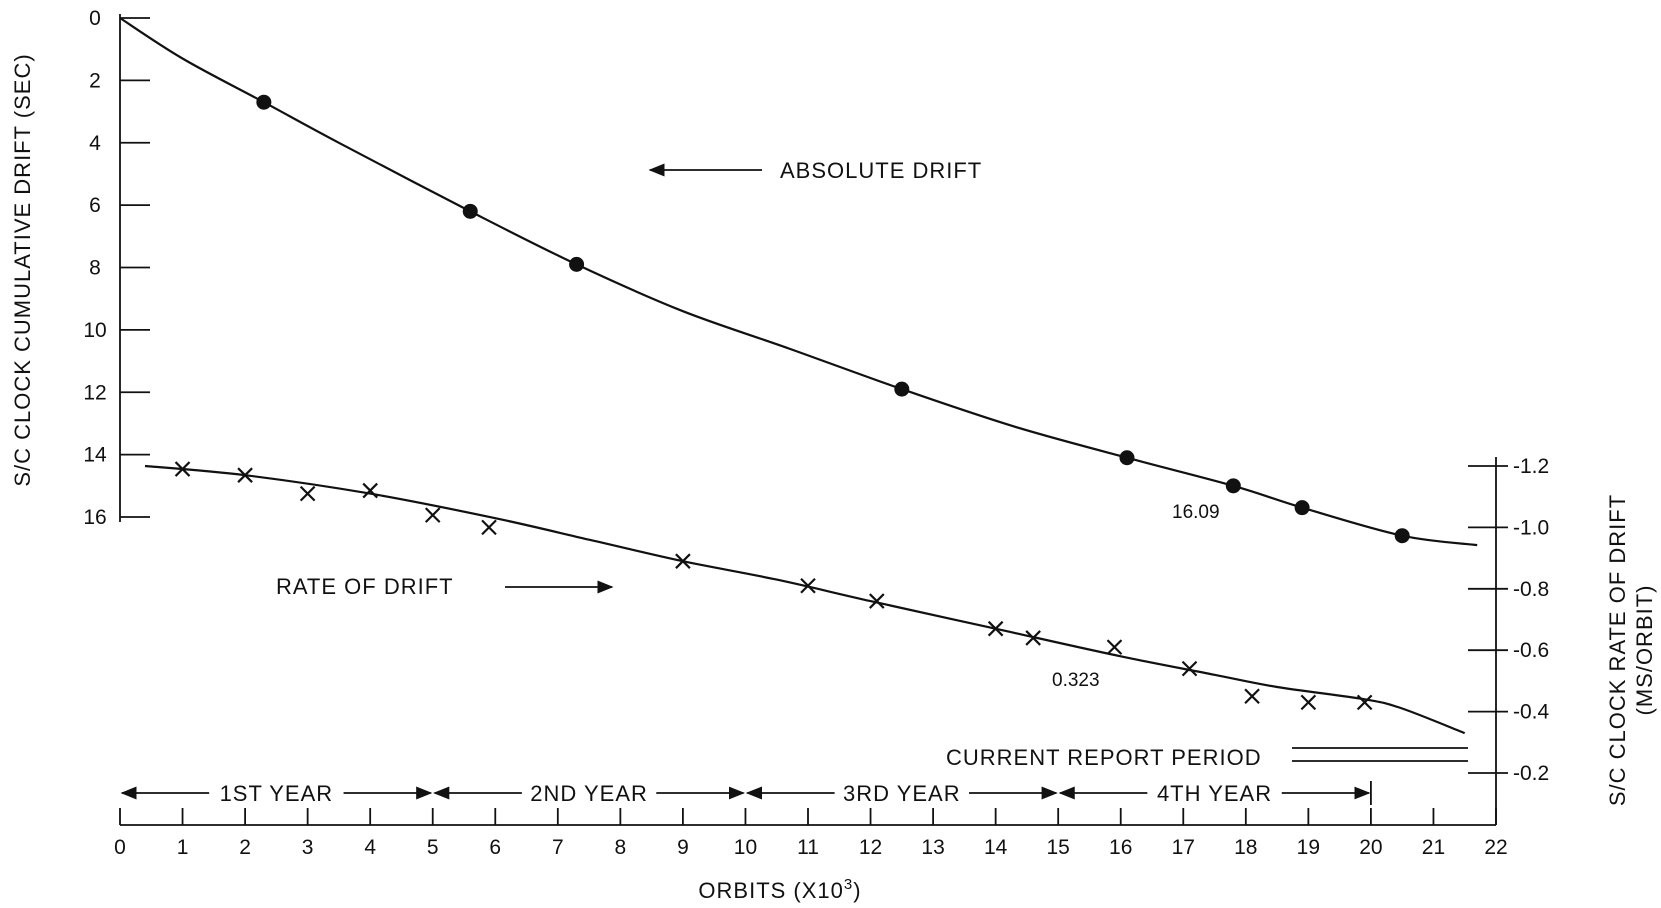 The image size is (1661, 908). What do you see at coordinates (95, 143) in the screenshot?
I see `left-y-tick-label: 4` at bounding box center [95, 143].